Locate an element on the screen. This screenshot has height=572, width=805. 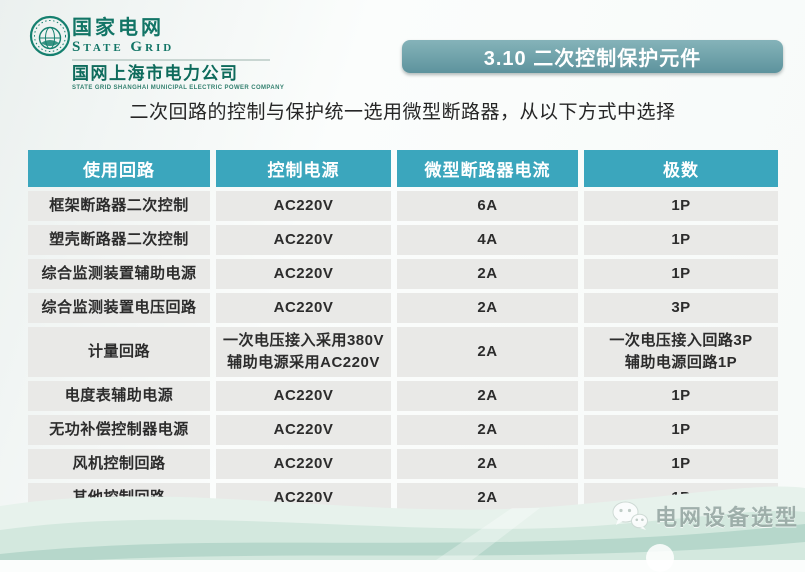
table-cell: 塑壳断路器二次控制 is located at coordinates (119, 240).